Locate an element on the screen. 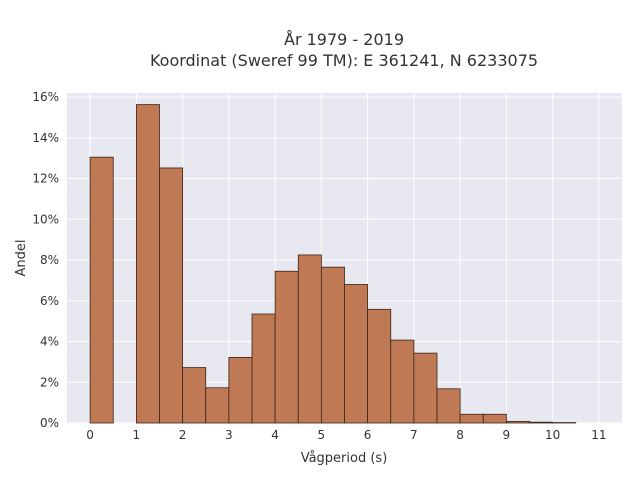 This screenshot has height=484, width=640. x-tick-label: 4 is located at coordinates (275, 435).